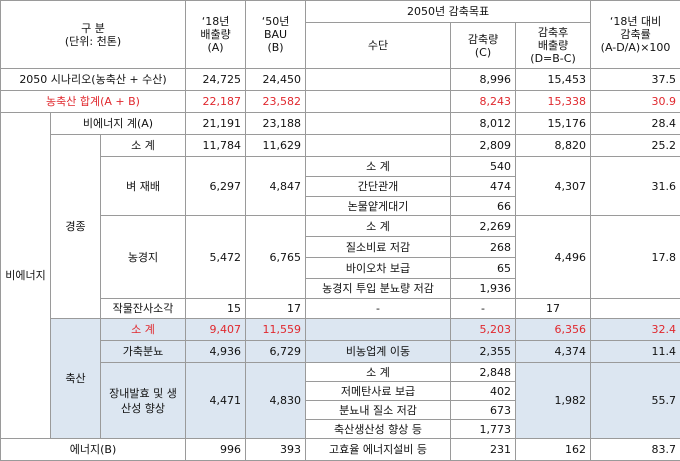 The height and width of the screenshot is (461, 680). What do you see at coordinates (483, 166) in the screenshot?
I see `cell: 540` at bounding box center [483, 166].